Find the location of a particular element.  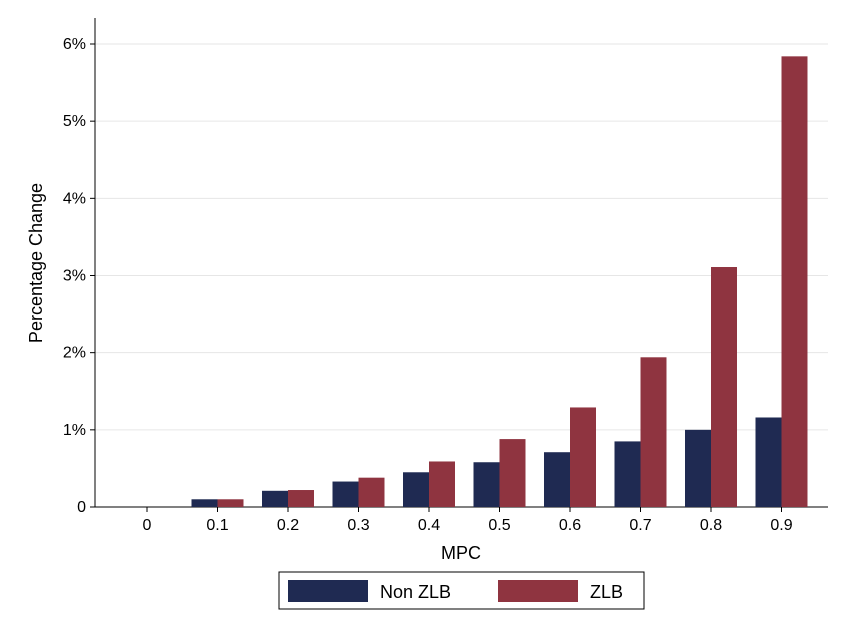

x-tick-label: 0.1 is located at coordinates (217, 525).